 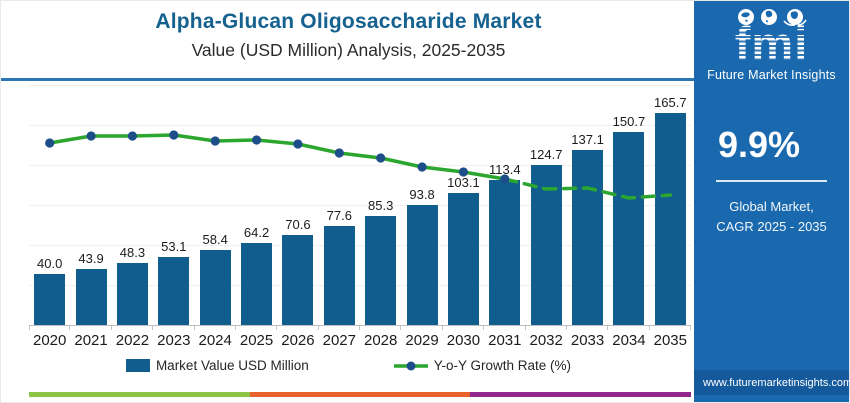 I want to click on bar-value-label: 93.8, so click(x=422, y=194).